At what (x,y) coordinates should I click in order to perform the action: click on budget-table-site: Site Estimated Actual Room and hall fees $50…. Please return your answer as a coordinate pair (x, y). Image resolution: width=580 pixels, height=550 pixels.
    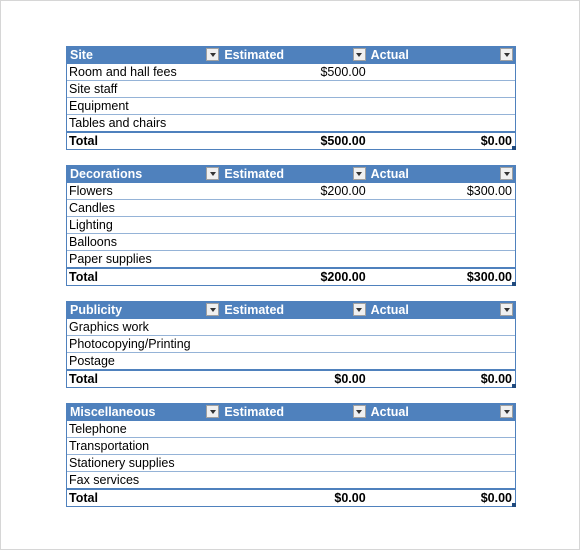
    Looking at the image, I should click on (291, 98).